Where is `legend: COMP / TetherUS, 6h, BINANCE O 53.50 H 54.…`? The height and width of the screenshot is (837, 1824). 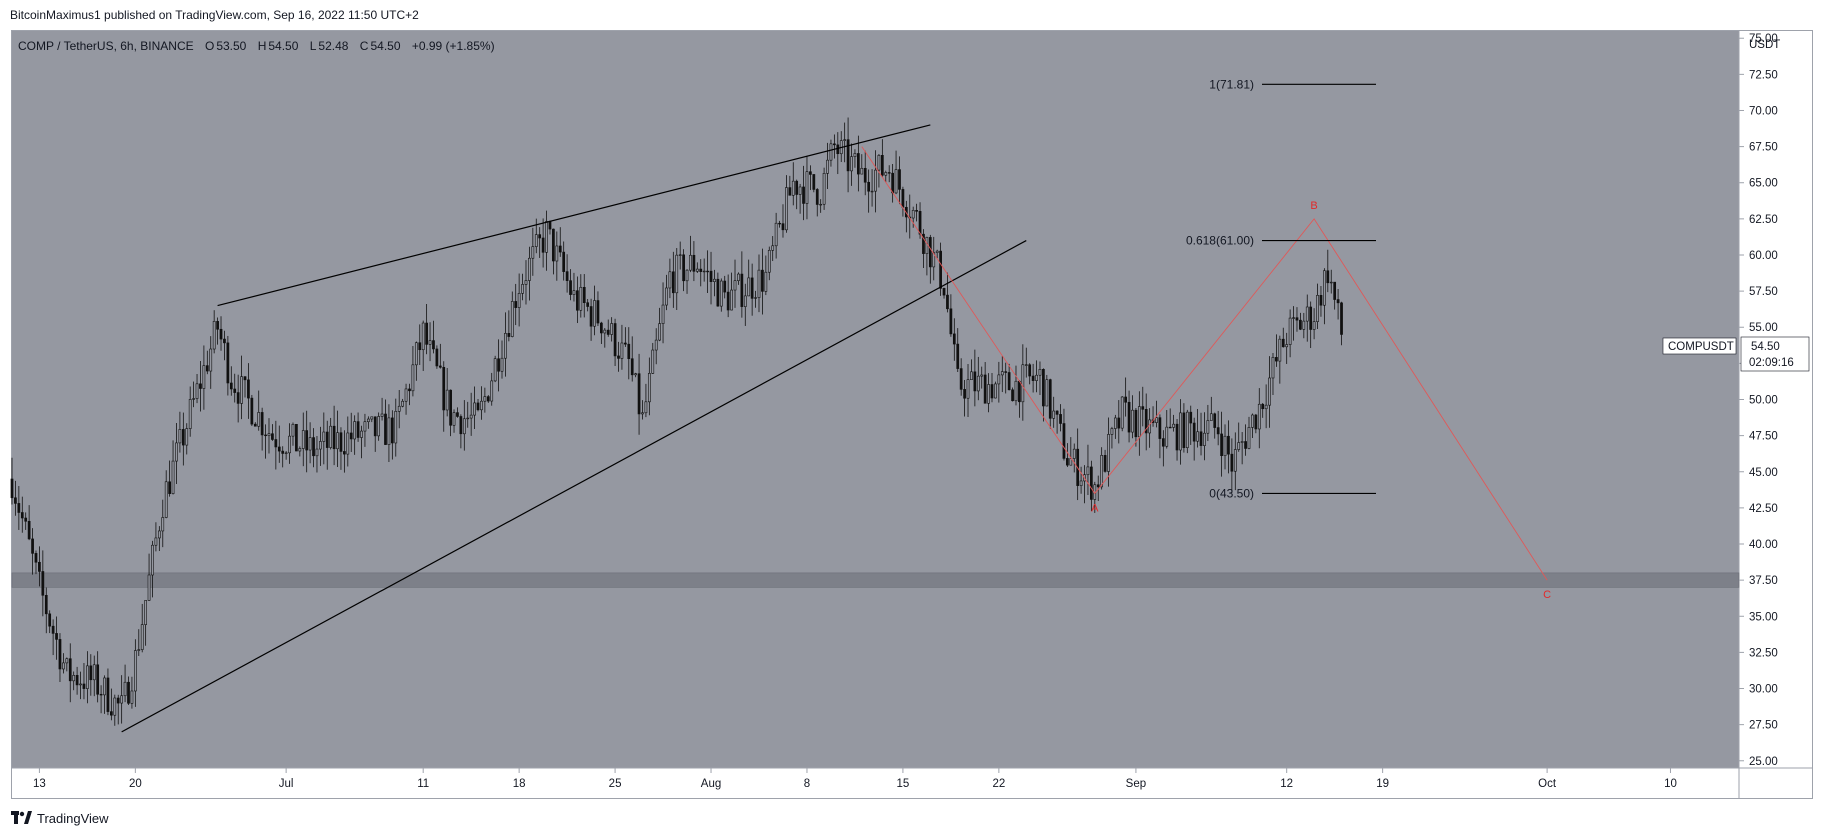 legend: COMP / TetherUS, 6h, BINANCE O 53.50 H 54.… is located at coordinates (256, 46).